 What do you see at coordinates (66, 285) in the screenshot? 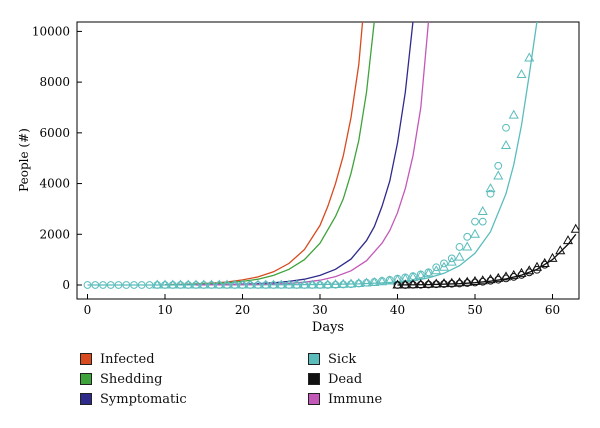
I see `y-tick-label: 0` at bounding box center [66, 285].